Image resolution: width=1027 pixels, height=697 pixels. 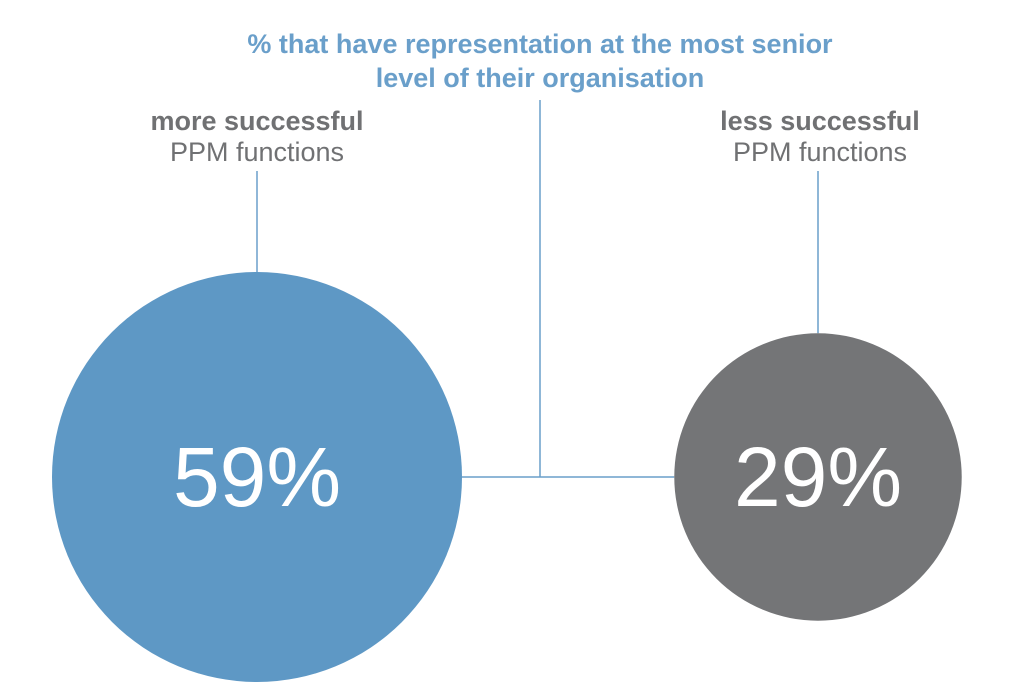 What do you see at coordinates (257, 121) in the screenshot?
I see `more-successful-strong: more successful` at bounding box center [257, 121].